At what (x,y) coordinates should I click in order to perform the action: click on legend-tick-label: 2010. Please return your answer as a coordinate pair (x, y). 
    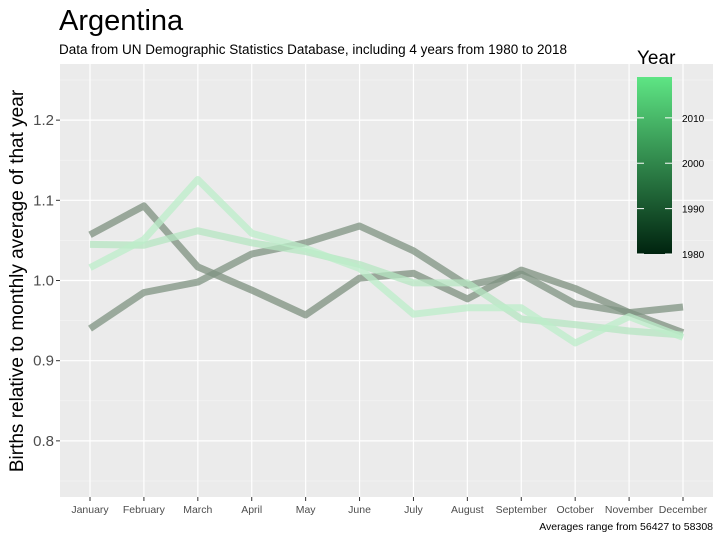
    Looking at the image, I should click on (693, 119).